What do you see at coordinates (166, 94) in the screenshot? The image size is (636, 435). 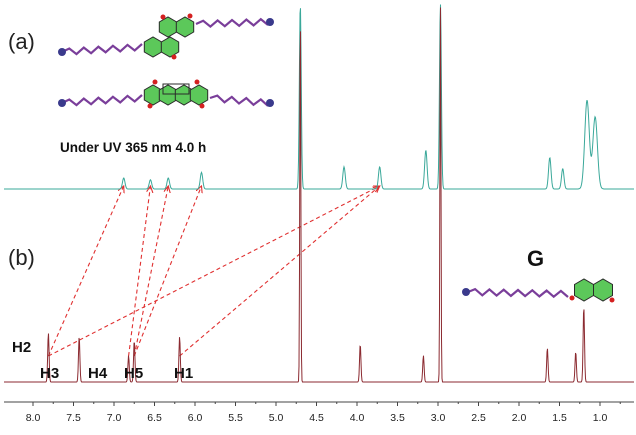 I see `dimer-structure-bottom` at bounding box center [166, 94].